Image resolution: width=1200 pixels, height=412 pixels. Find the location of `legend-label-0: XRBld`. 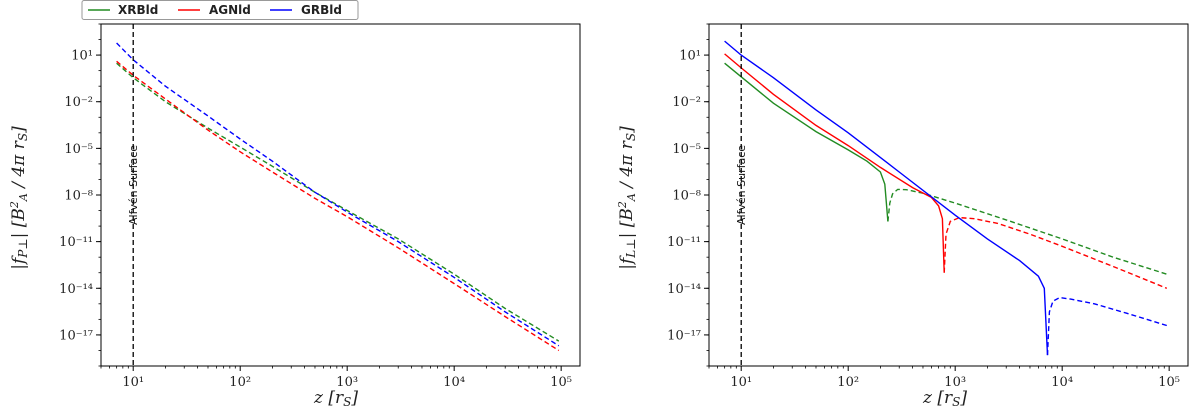

legend-label-0: XRBld is located at coordinates (138, 10).